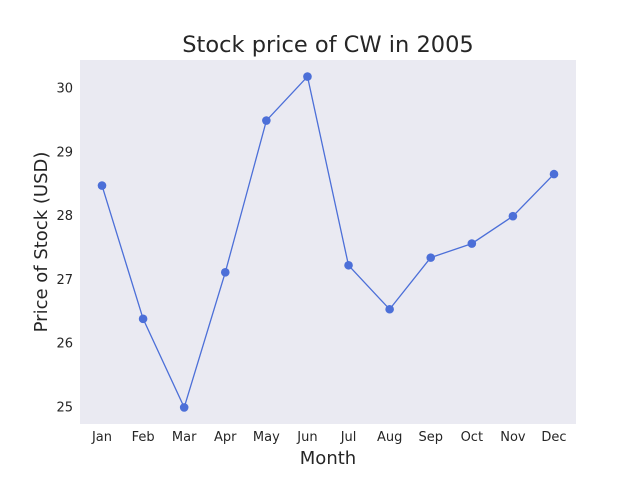 This screenshot has height=480, width=640. I want to click on y-axis-label: Price of Stock (USD), so click(41, 242).